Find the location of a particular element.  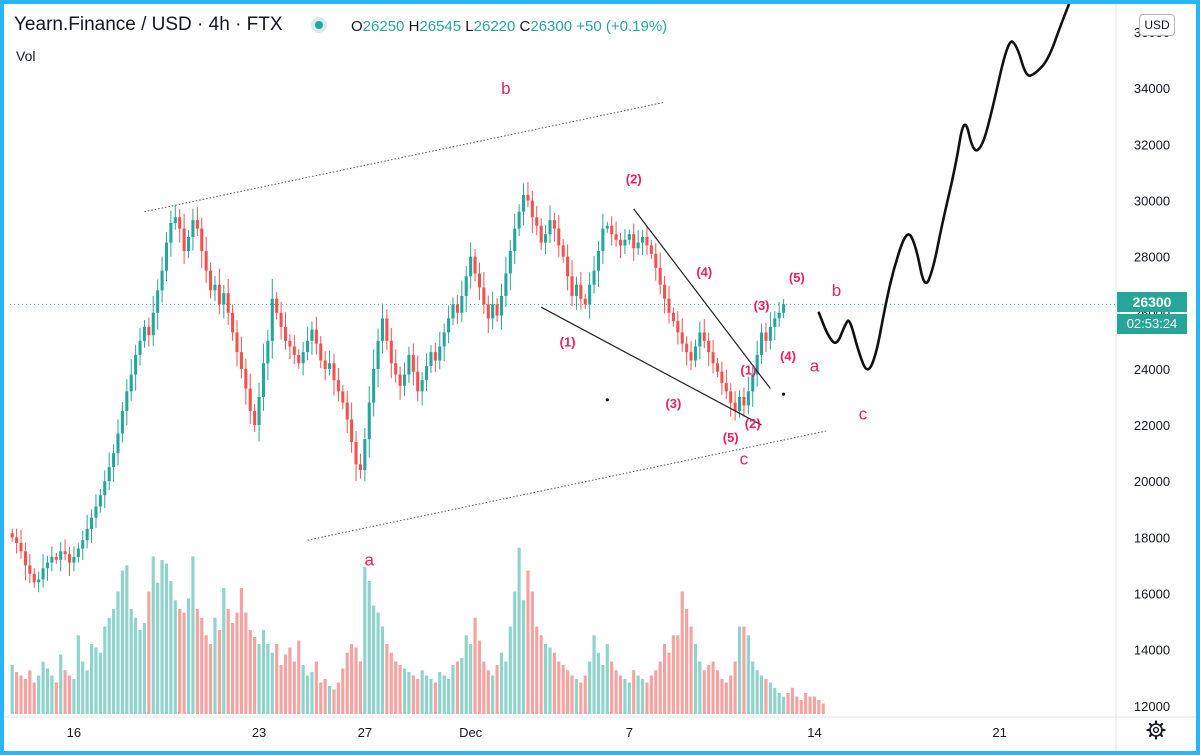

high-label: H is located at coordinates (414, 26).